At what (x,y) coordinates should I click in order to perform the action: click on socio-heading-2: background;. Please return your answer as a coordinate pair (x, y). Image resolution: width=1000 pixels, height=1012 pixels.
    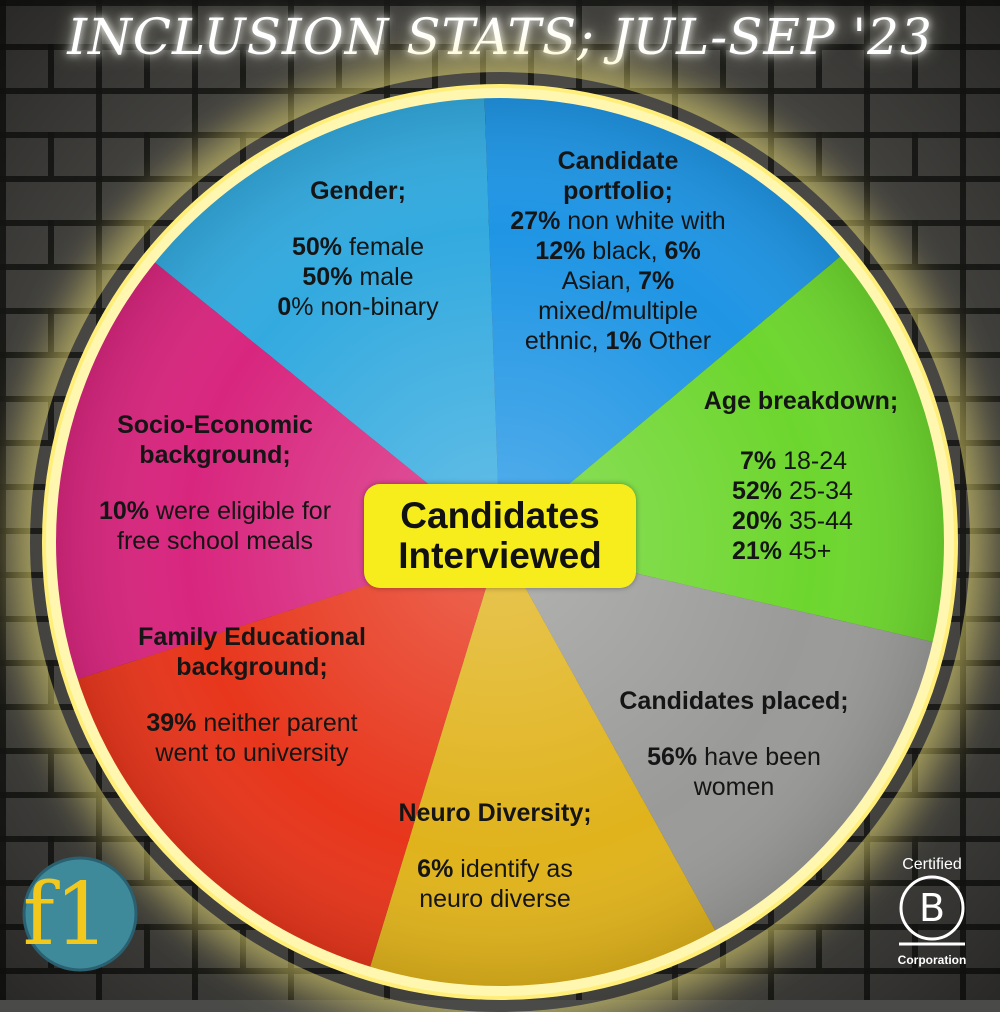
    Looking at the image, I should click on (215, 455).